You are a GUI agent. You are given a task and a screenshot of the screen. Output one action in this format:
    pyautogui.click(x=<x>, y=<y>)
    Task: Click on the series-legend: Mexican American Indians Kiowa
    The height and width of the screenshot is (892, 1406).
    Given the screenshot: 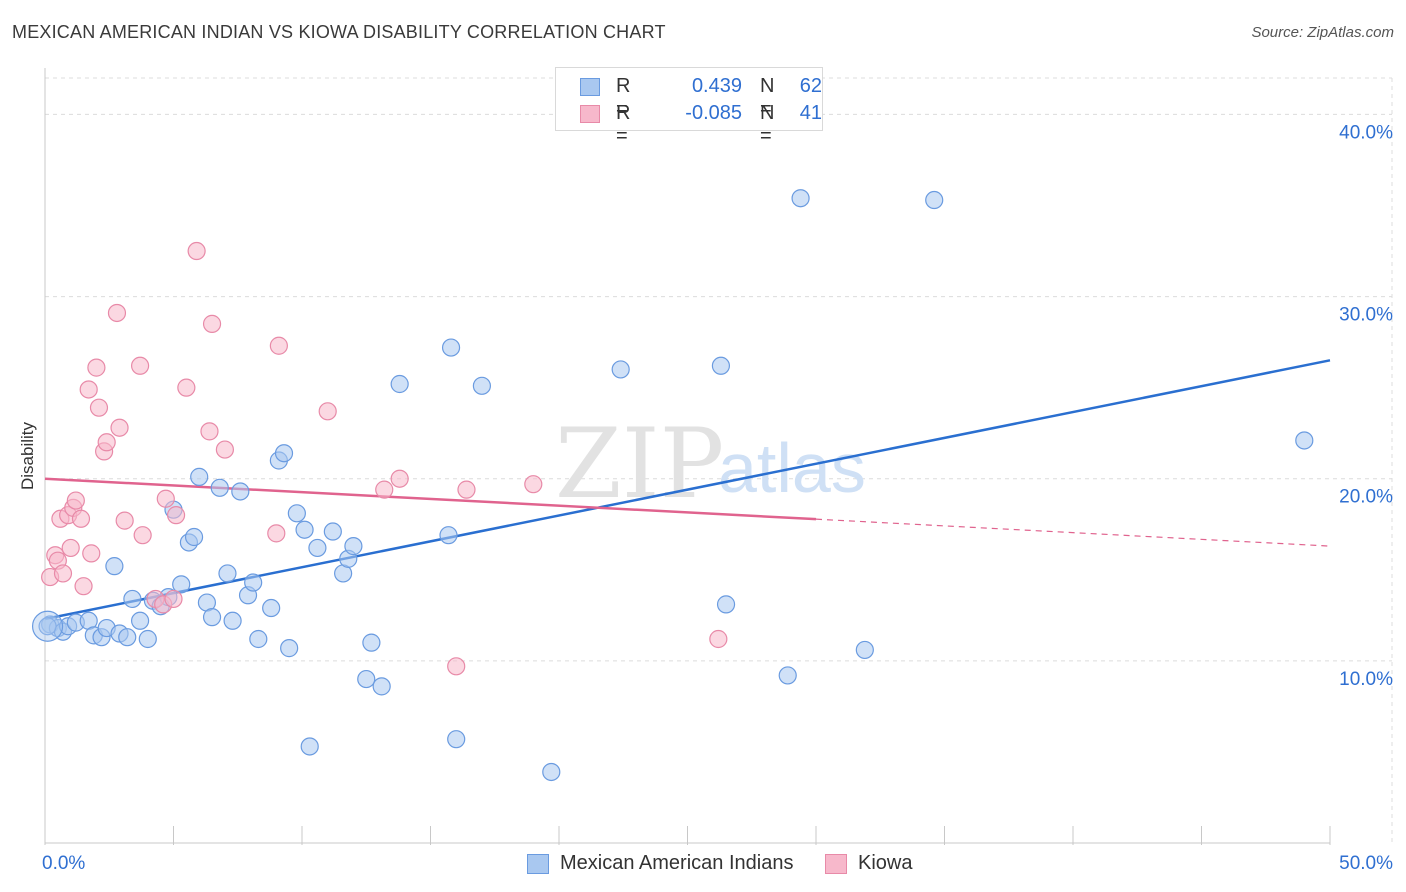 What is the action you would take?
    pyautogui.click(x=703, y=865)
    